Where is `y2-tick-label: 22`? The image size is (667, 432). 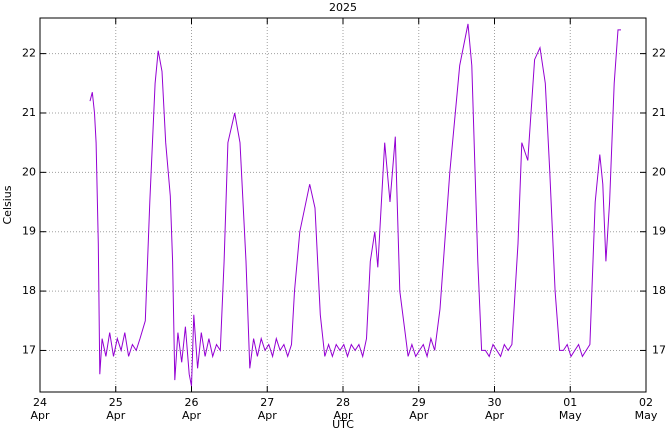
y2-tick-label: 22 is located at coordinates (659, 53).